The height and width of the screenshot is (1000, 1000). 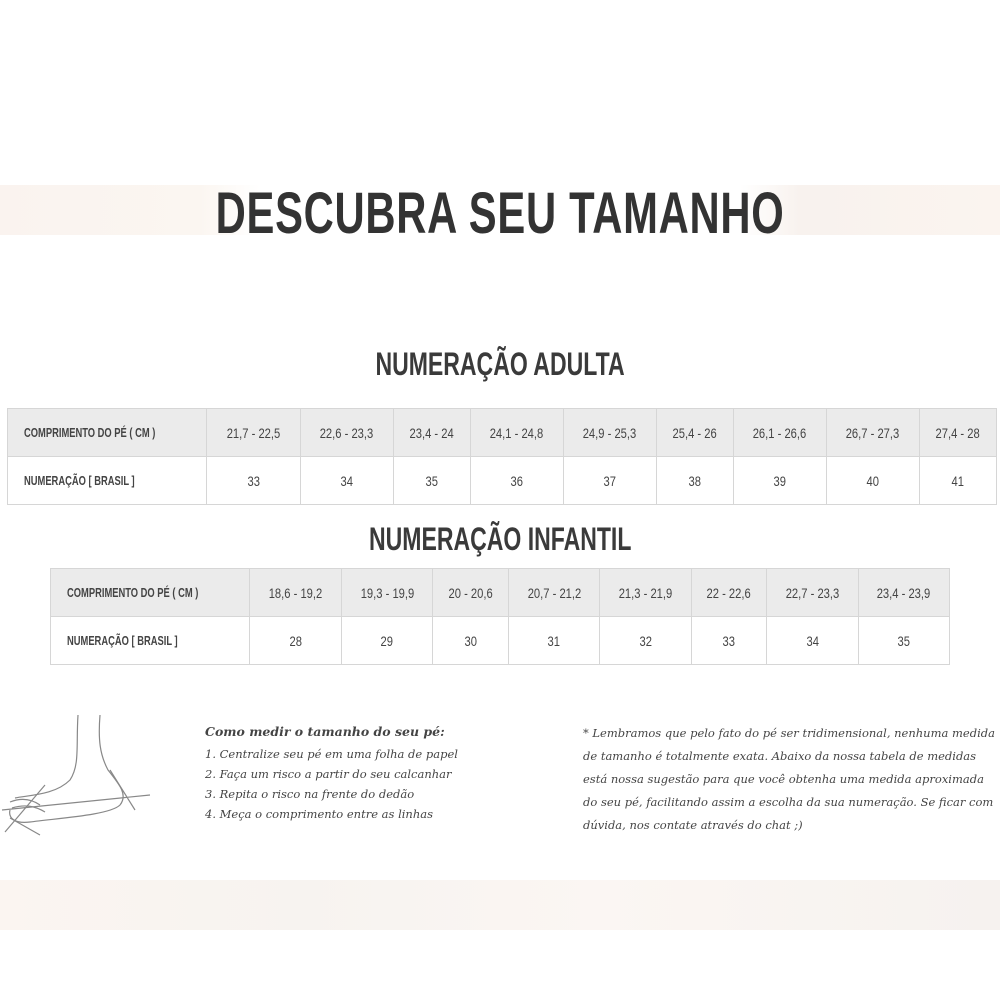 I want to click on cell-text: 40, so click(x=873, y=480).